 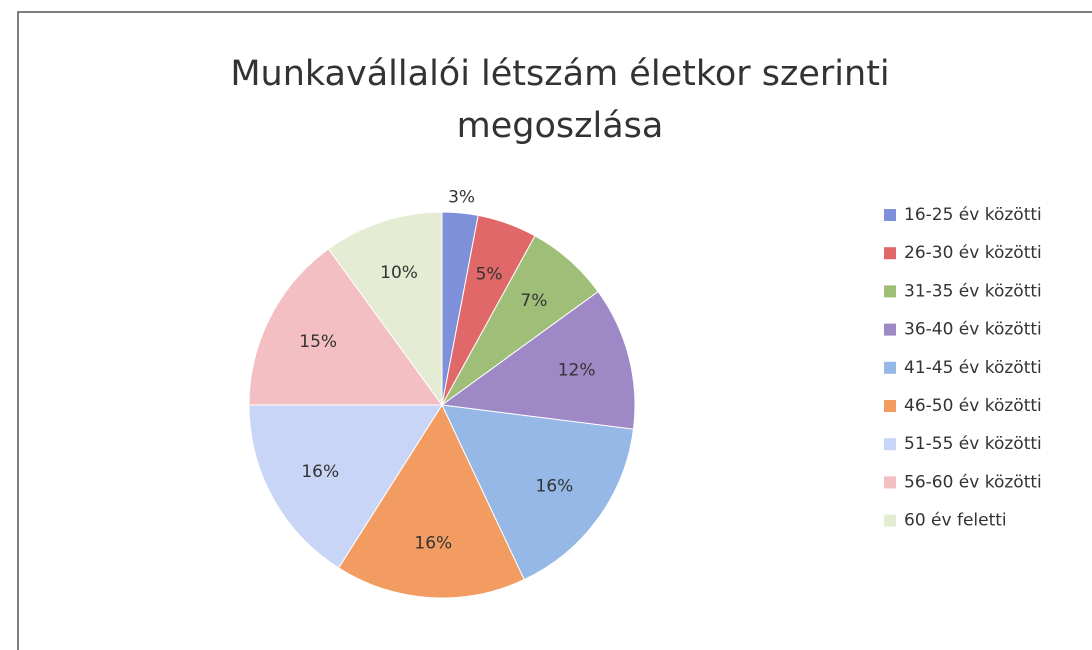 What do you see at coordinates (461, 197) in the screenshot?
I see `data-label: 3%` at bounding box center [461, 197].